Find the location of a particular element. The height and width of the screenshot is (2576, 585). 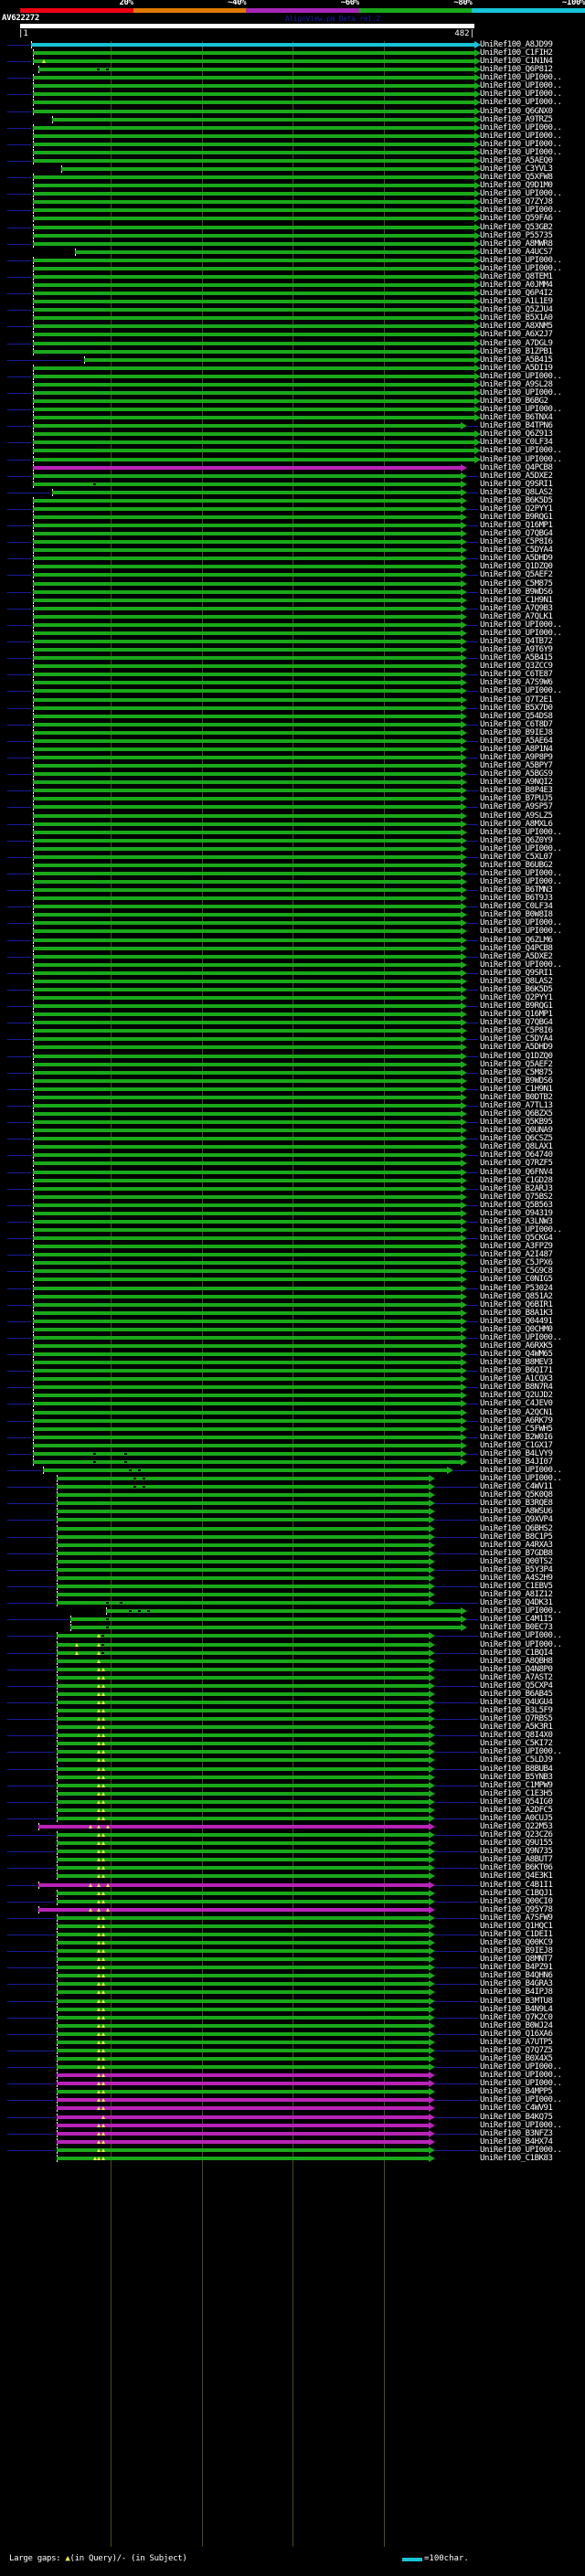

alignment-row: UniRef100_Q5KB95 is located at coordinates (293, 1122).